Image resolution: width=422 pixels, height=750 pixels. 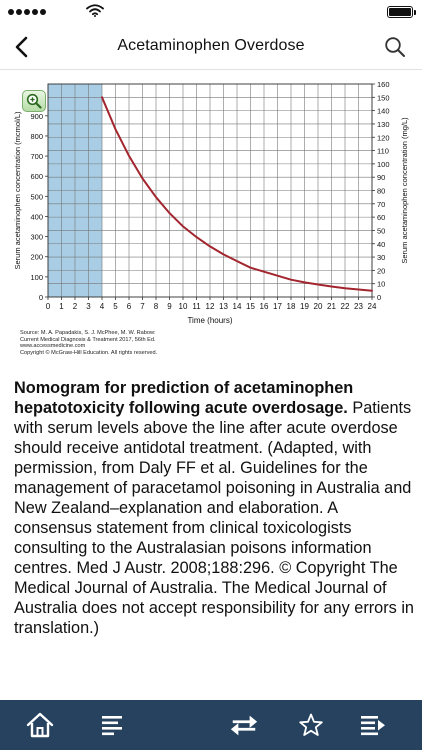 What do you see at coordinates (331, 306) in the screenshot?
I see `x-tick-label: 21` at bounding box center [331, 306].